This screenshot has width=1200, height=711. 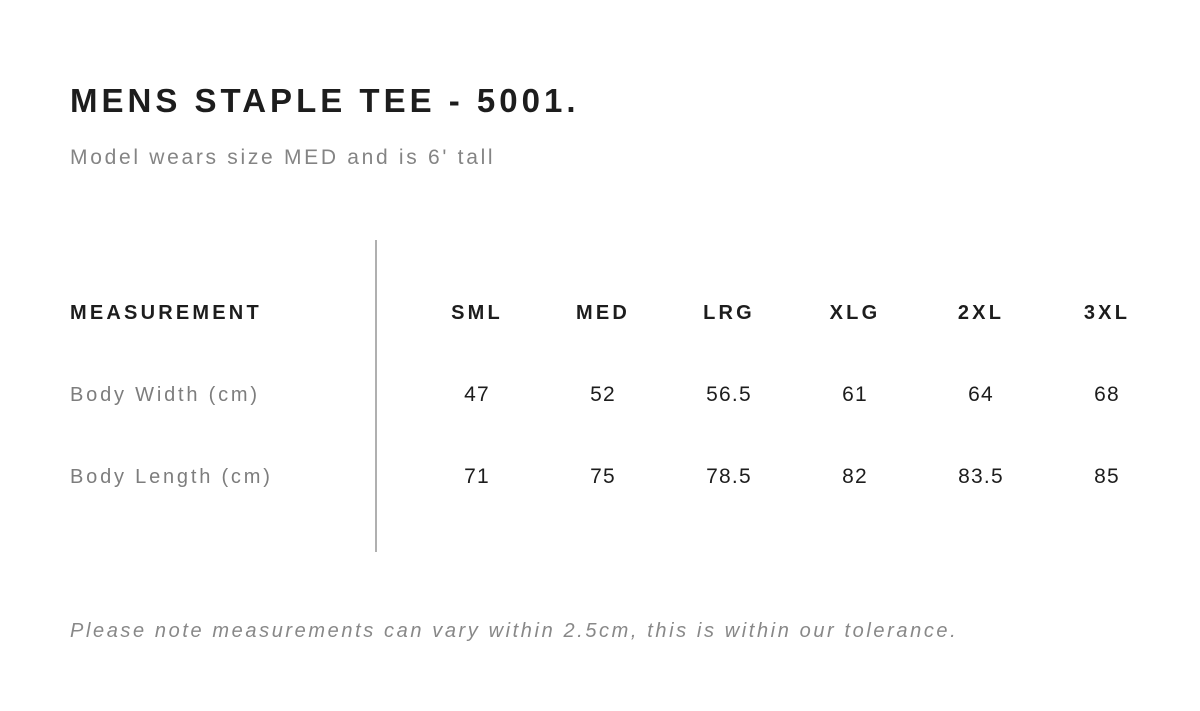 I want to click on size-column-header-3xl: 3XL, so click(x=1107, y=313).